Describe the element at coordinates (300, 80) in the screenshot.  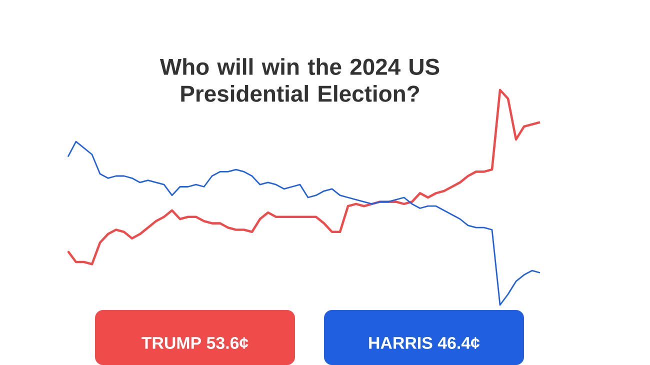
I see `chart-title: Who will win the 2024 US Presidential Election?` at that location.